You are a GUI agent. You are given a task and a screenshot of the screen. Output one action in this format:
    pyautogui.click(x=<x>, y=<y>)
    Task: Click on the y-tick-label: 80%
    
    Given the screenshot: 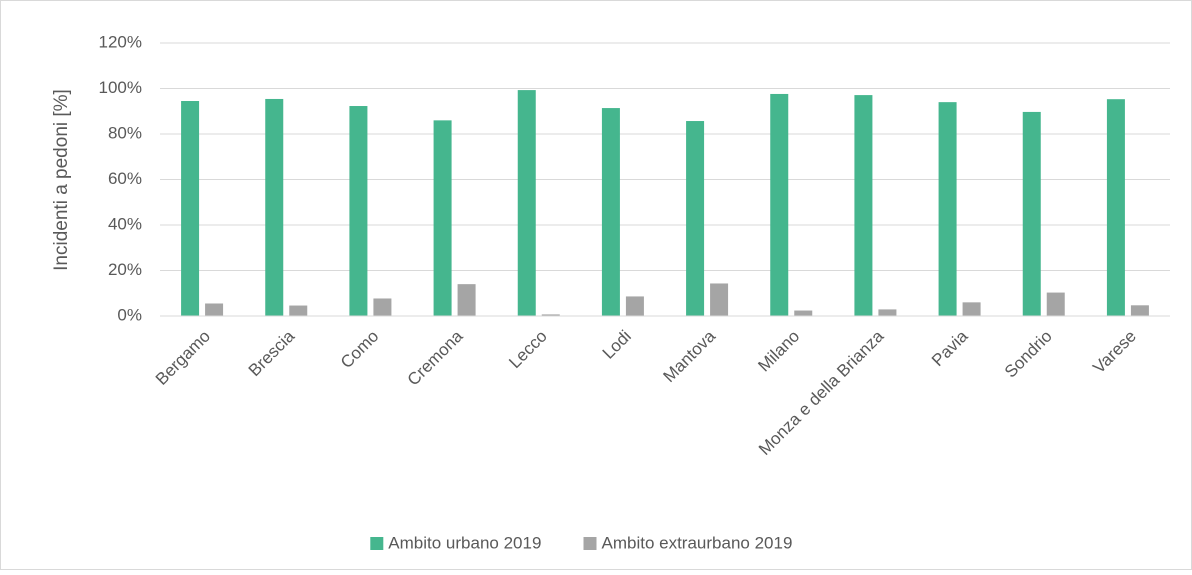 What is the action you would take?
    pyautogui.click(x=125, y=132)
    